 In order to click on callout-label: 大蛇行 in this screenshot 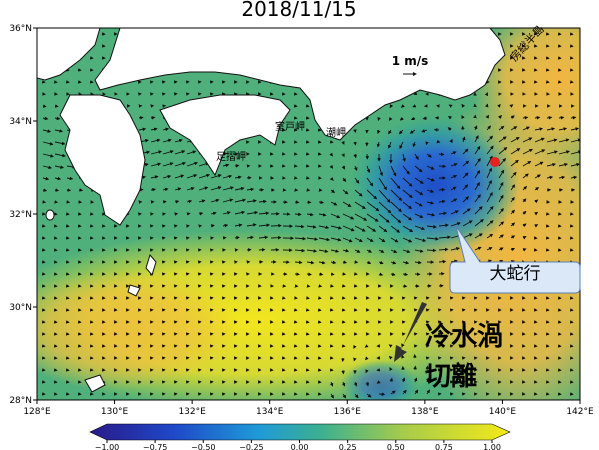, I will do `click(515, 274)`.